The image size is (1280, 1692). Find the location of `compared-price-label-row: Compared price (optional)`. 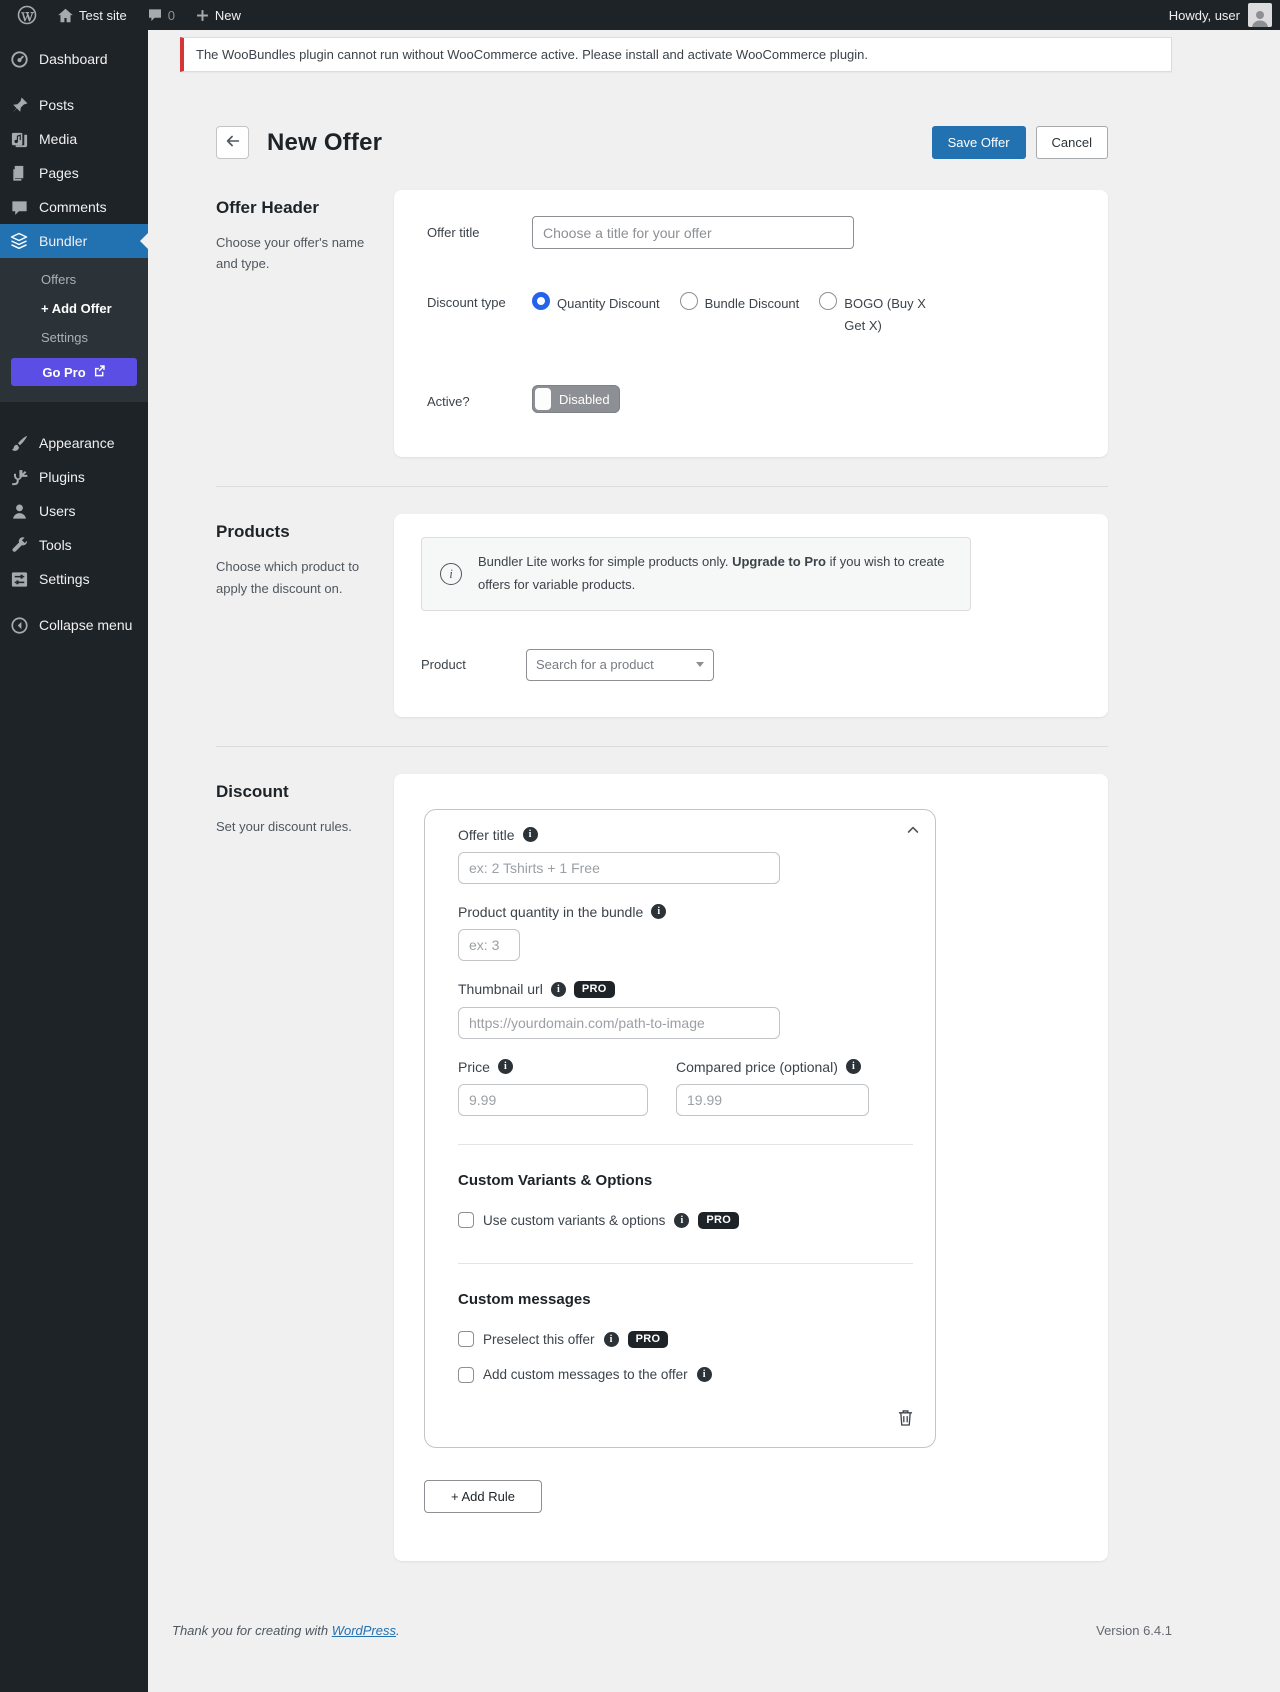

compared-price-label-row: Compared price (optional) is located at coordinates (772, 1067).